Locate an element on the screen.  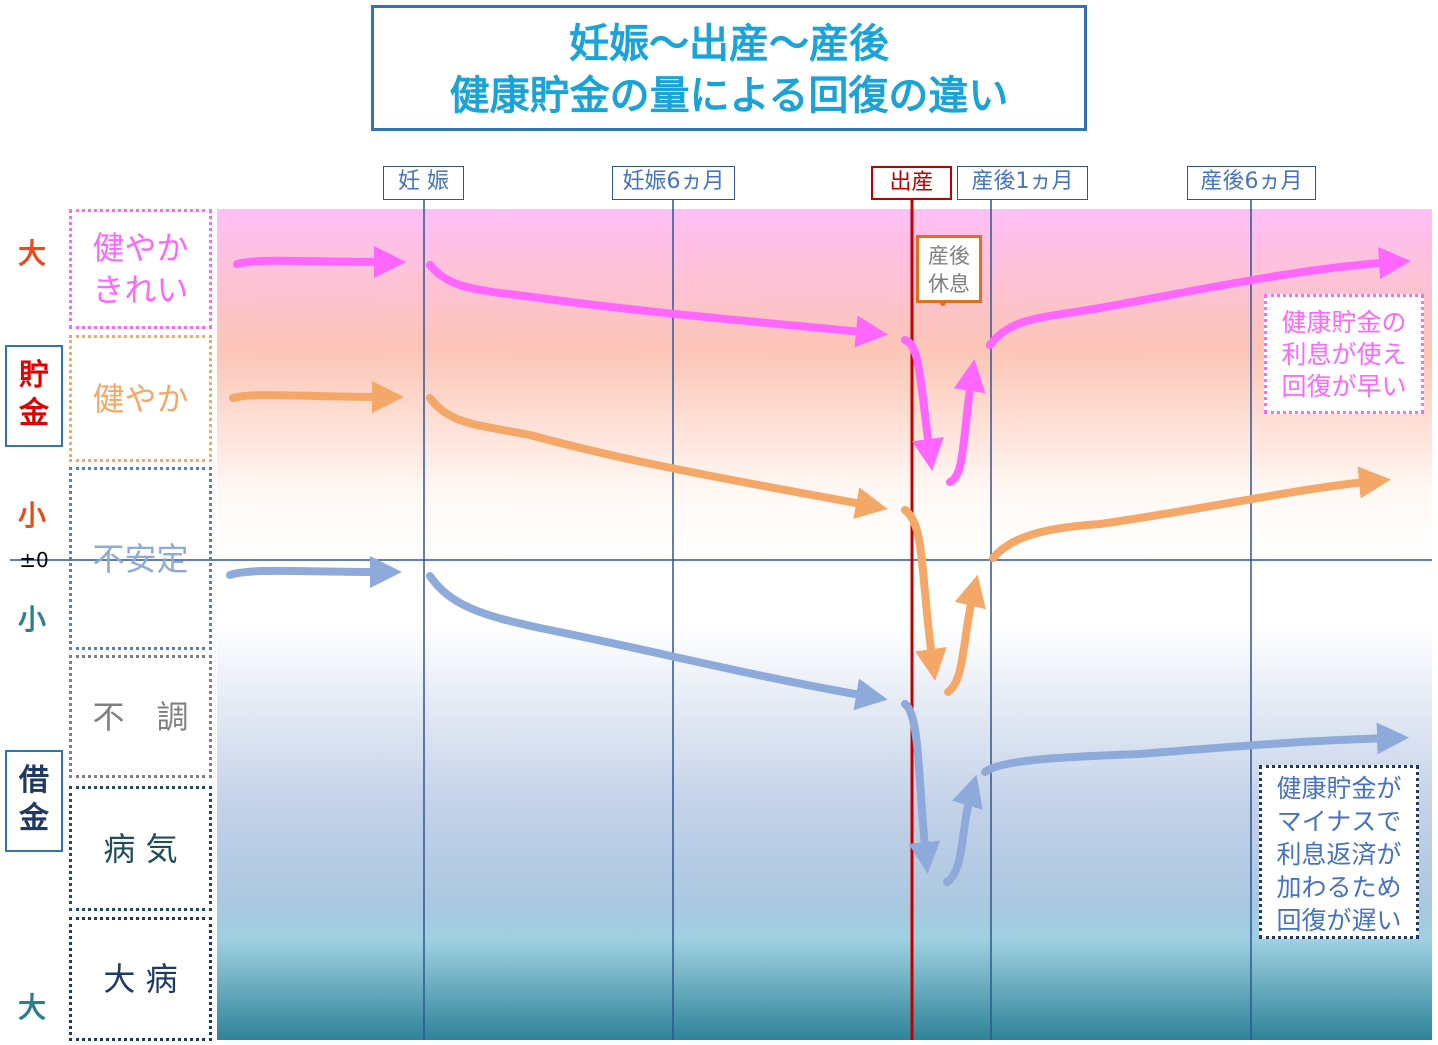
title-line-2: 健康貯金の量による回復の違い is located at coordinates (729, 96).